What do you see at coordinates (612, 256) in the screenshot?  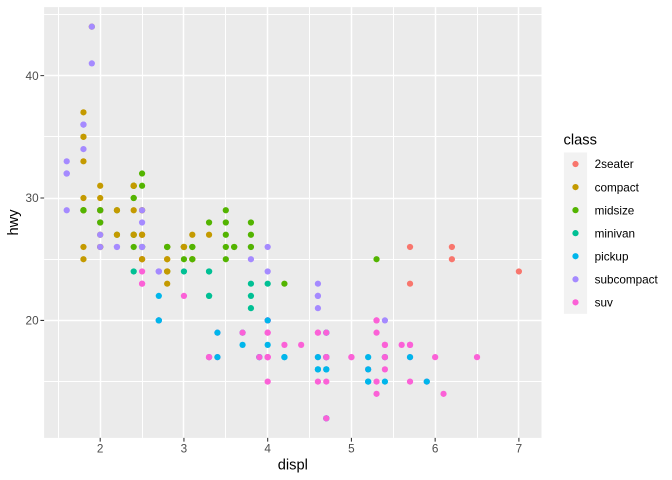 I see `svg-text: pickup` at bounding box center [612, 256].